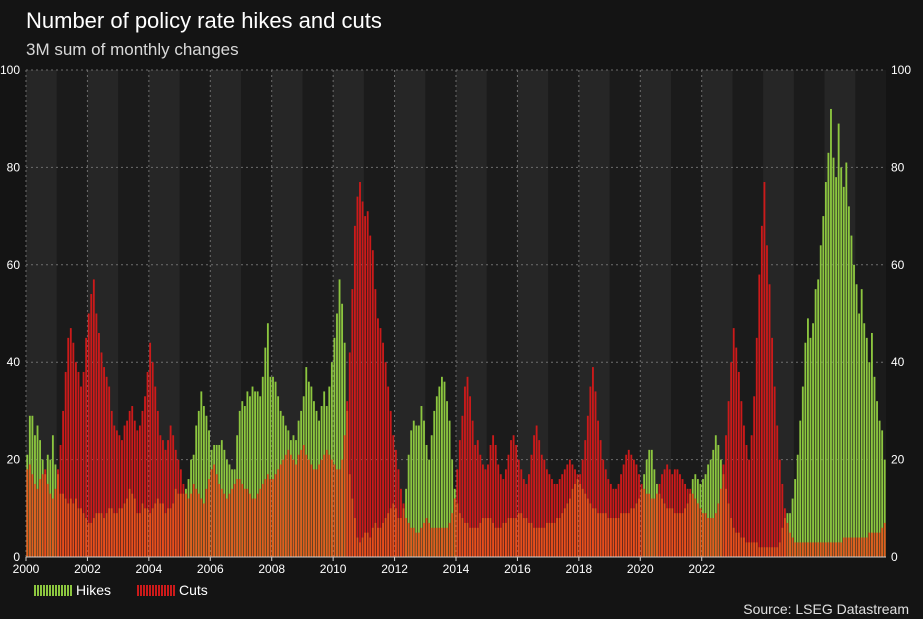 This screenshot has width=923, height=619. I want to click on y-tick-label-left: 80, so click(14, 167).